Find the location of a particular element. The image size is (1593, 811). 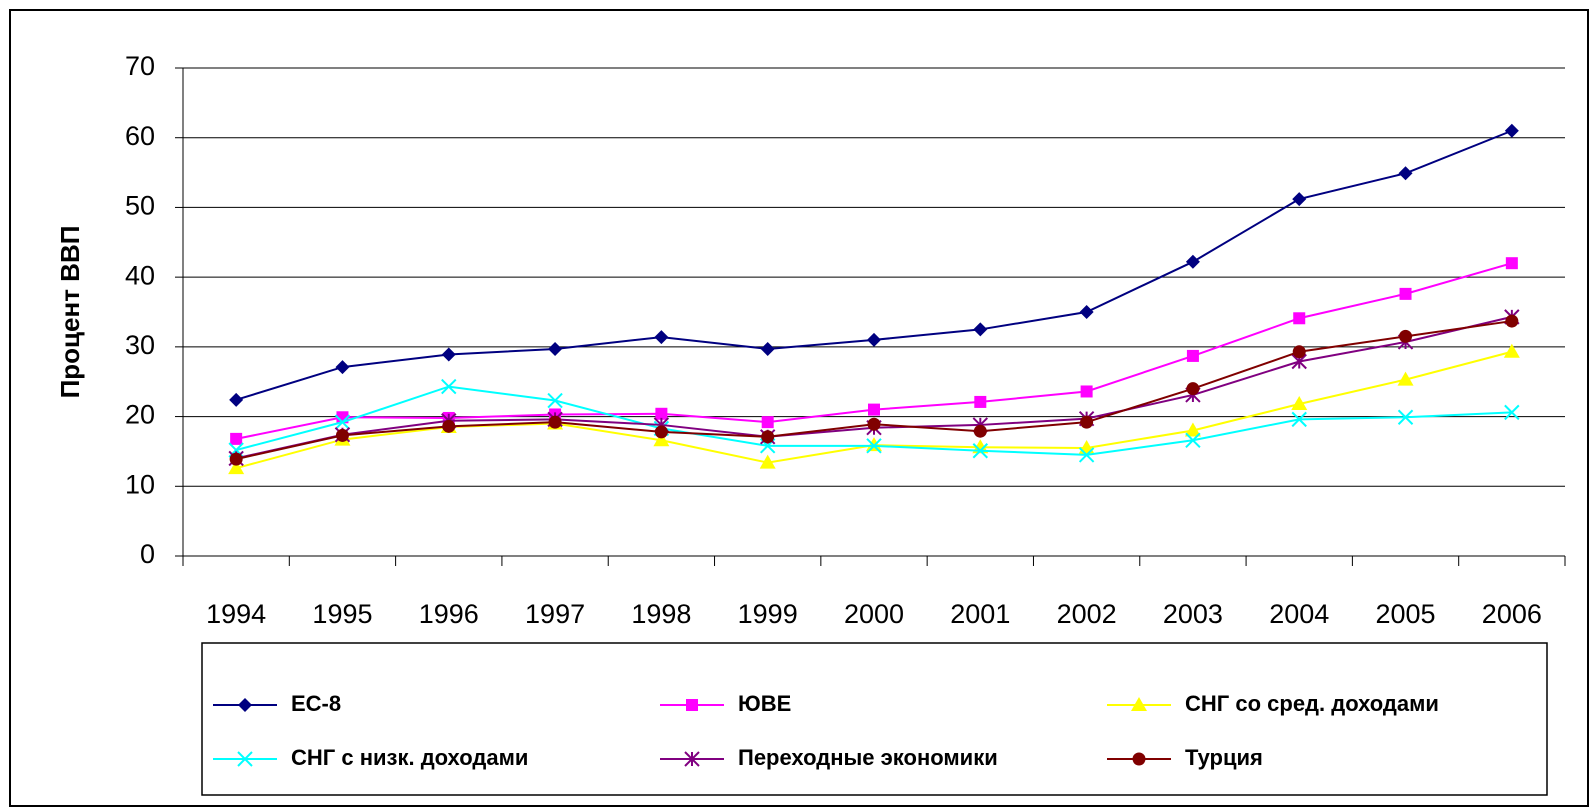

legend-label: Переходные экономики is located at coordinates (868, 757).